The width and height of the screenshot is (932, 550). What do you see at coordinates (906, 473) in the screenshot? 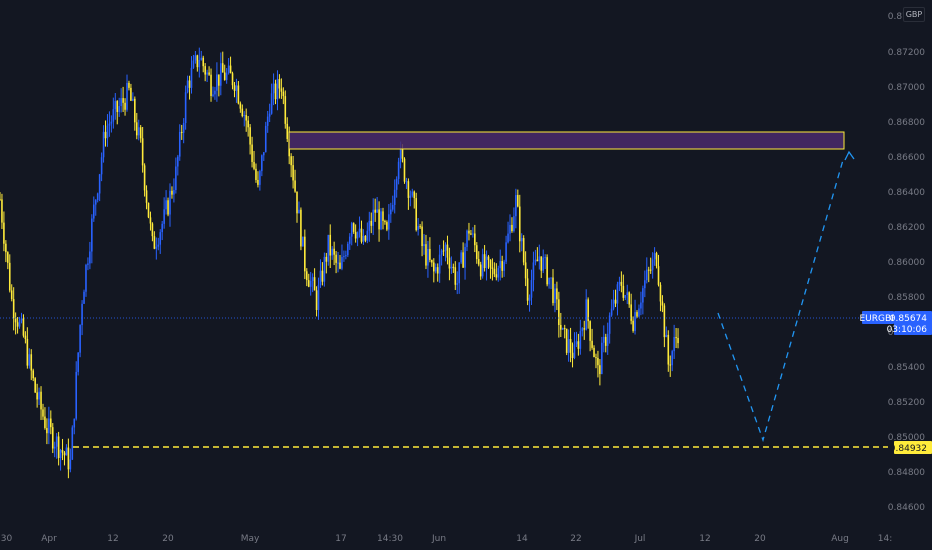
I see `price-label: 0.84800` at bounding box center [906, 473].